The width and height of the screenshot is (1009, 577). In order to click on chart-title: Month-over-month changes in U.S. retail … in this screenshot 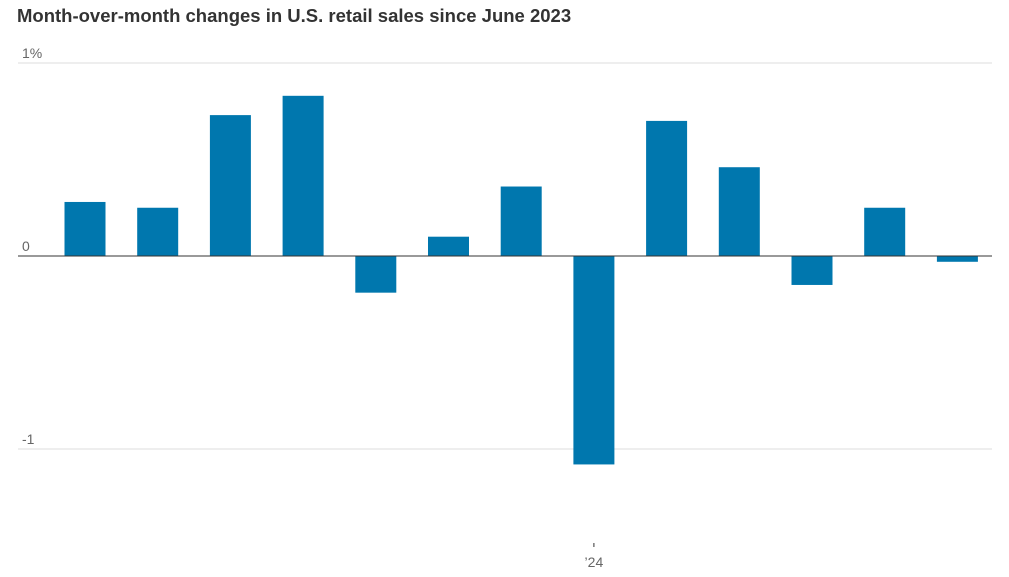, I will do `click(294, 15)`.